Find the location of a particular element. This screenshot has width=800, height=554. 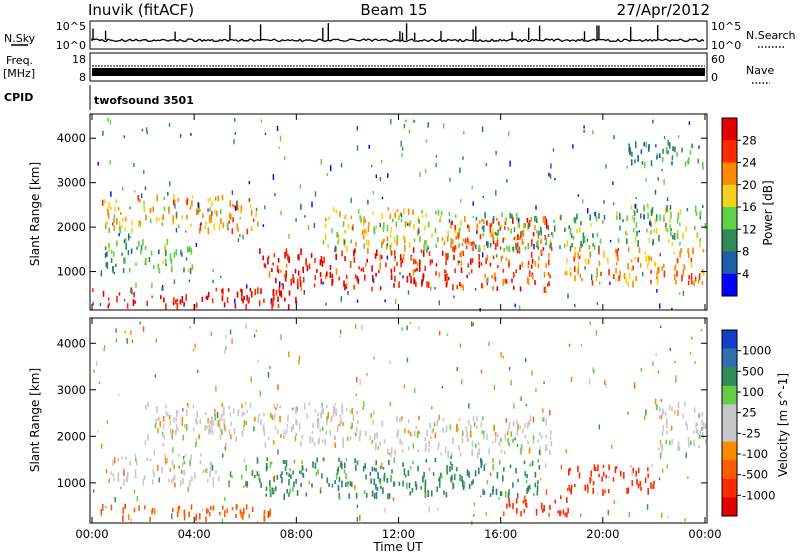

colorbar-tick-label: 24 is located at coordinates (749, 163).